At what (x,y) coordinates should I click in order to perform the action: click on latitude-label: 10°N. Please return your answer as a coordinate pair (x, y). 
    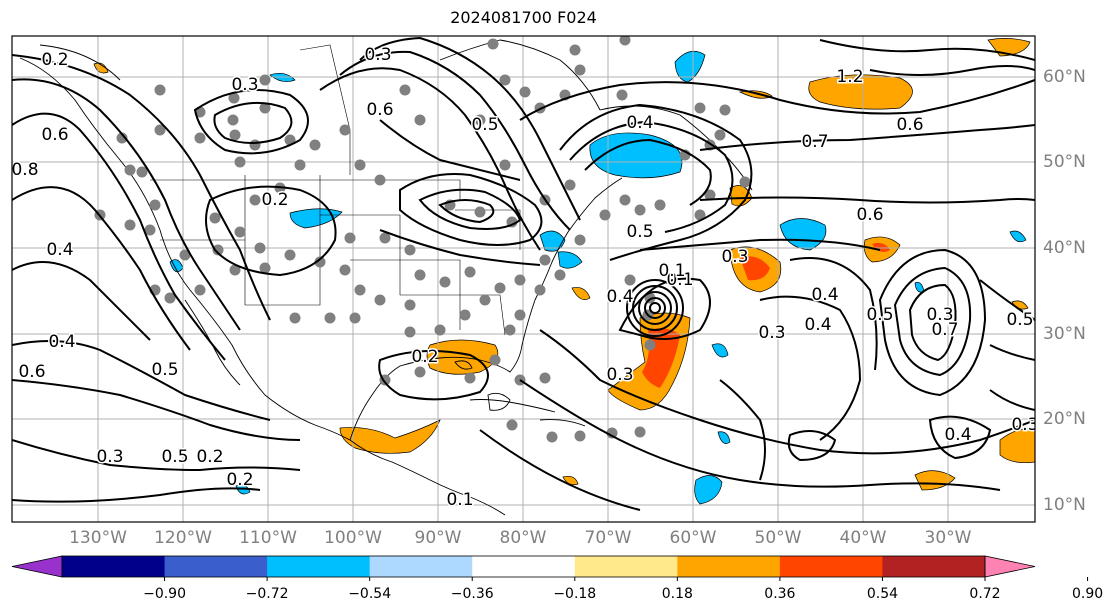
    Looking at the image, I should click on (1064, 505).